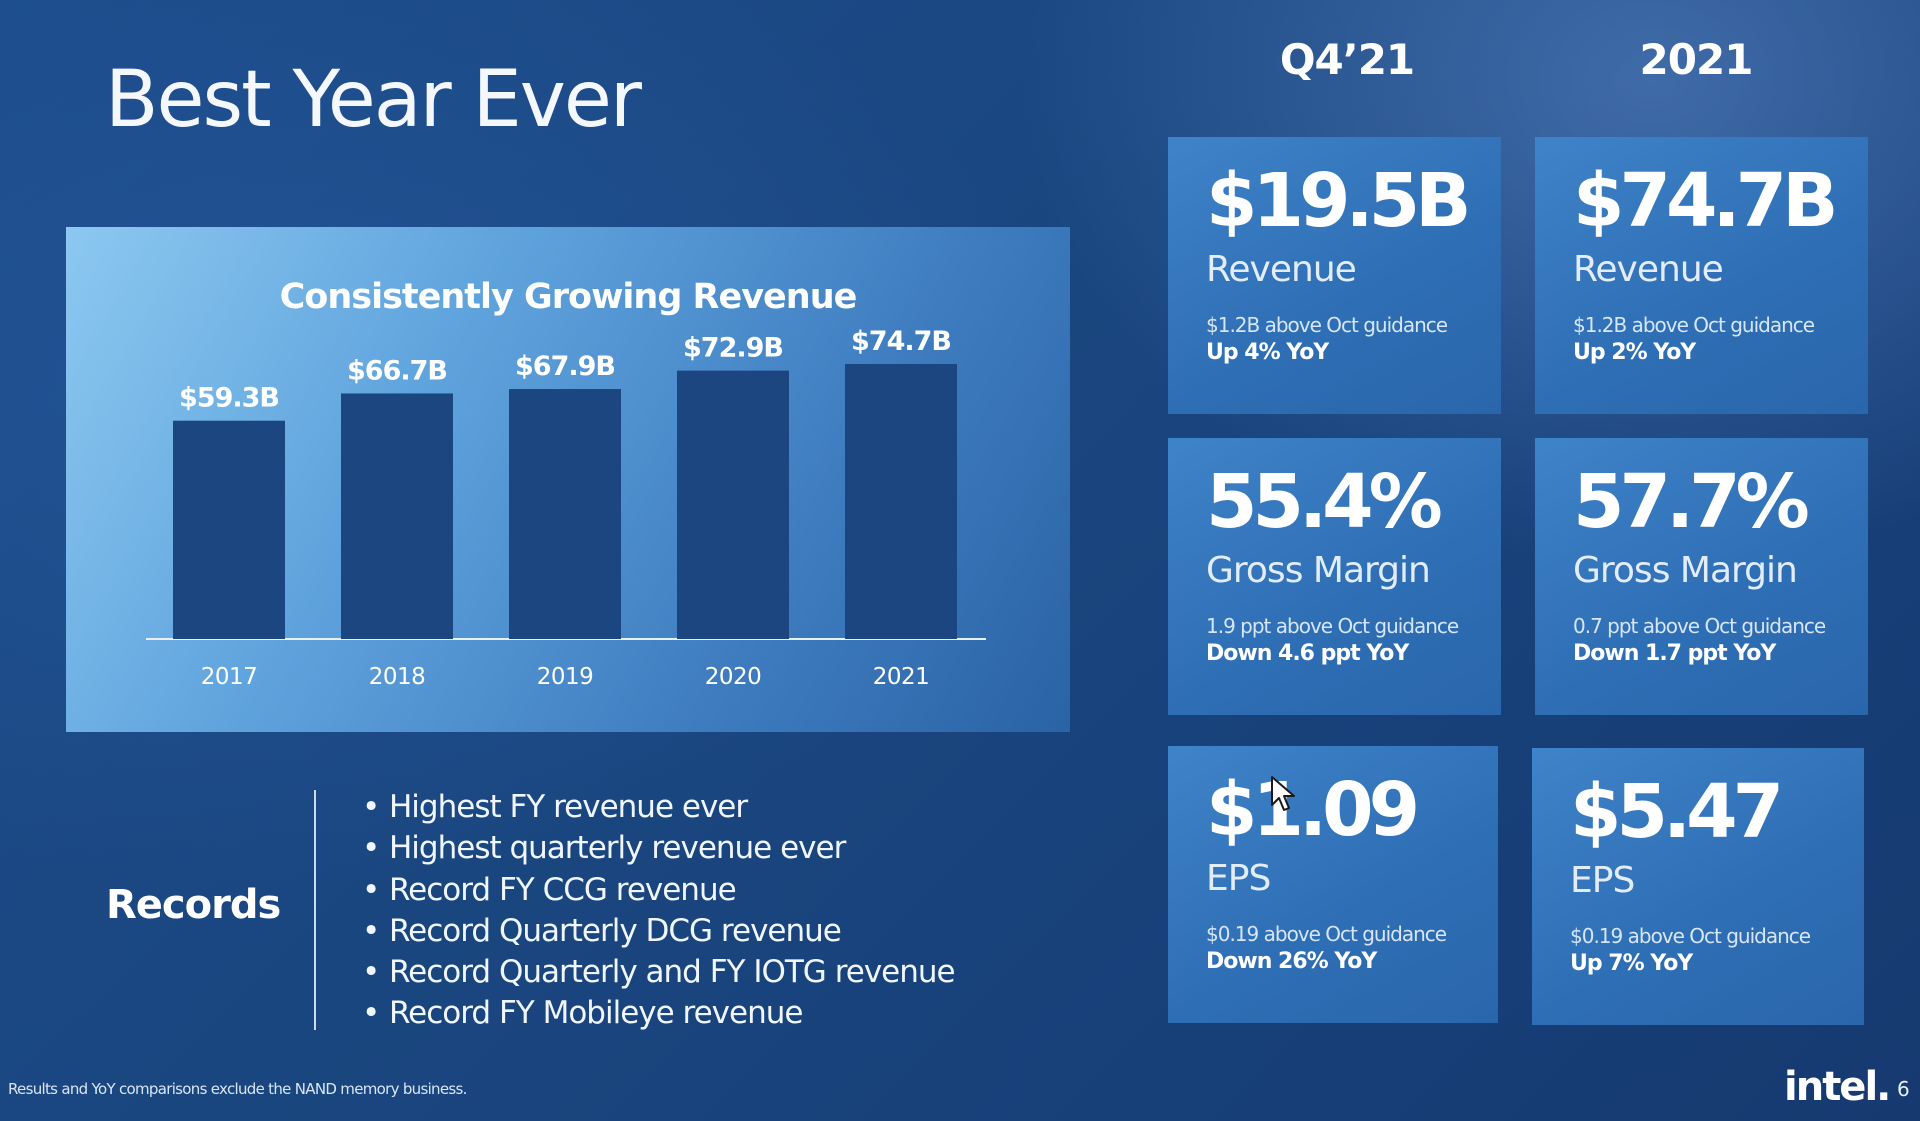 This screenshot has width=1920, height=1121. Describe the element at coordinates (1837, 1087) in the screenshot. I see `intel-logo: intel.` at that location.